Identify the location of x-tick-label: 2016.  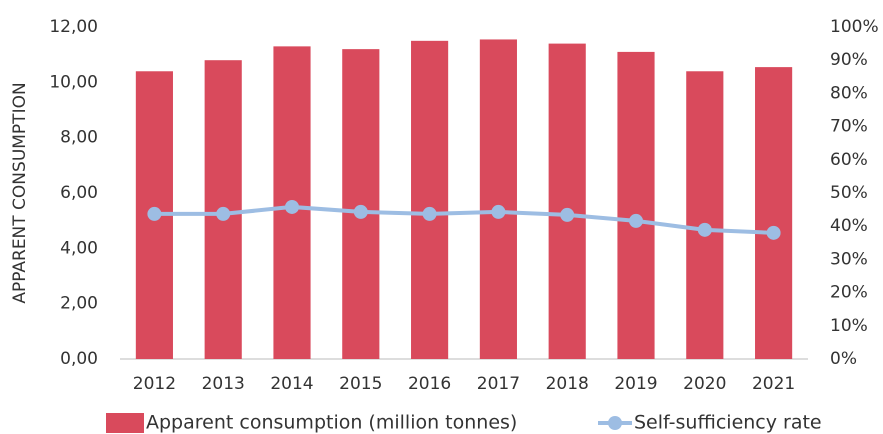
(429, 384).